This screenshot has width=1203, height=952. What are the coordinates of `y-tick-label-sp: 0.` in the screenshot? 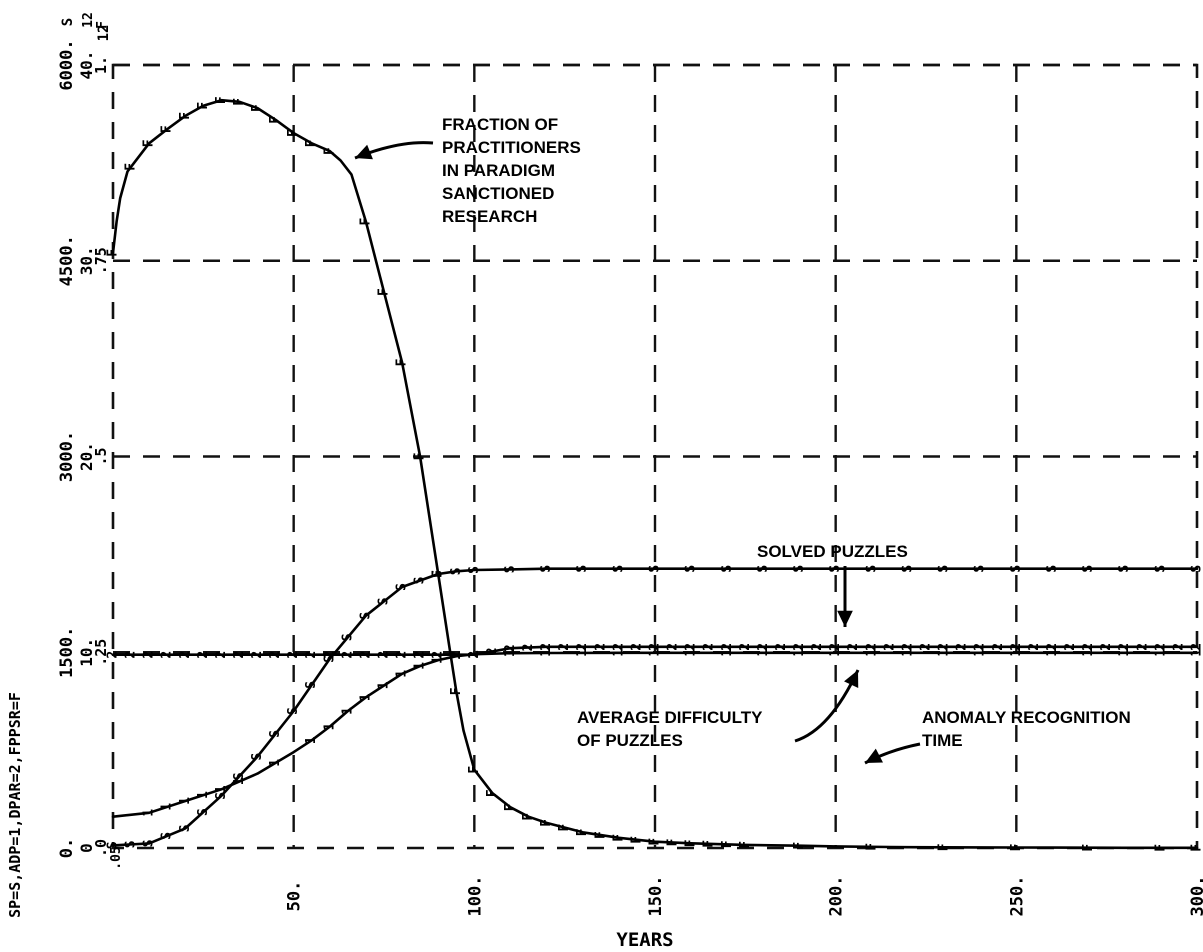 It's located at (67, 848).